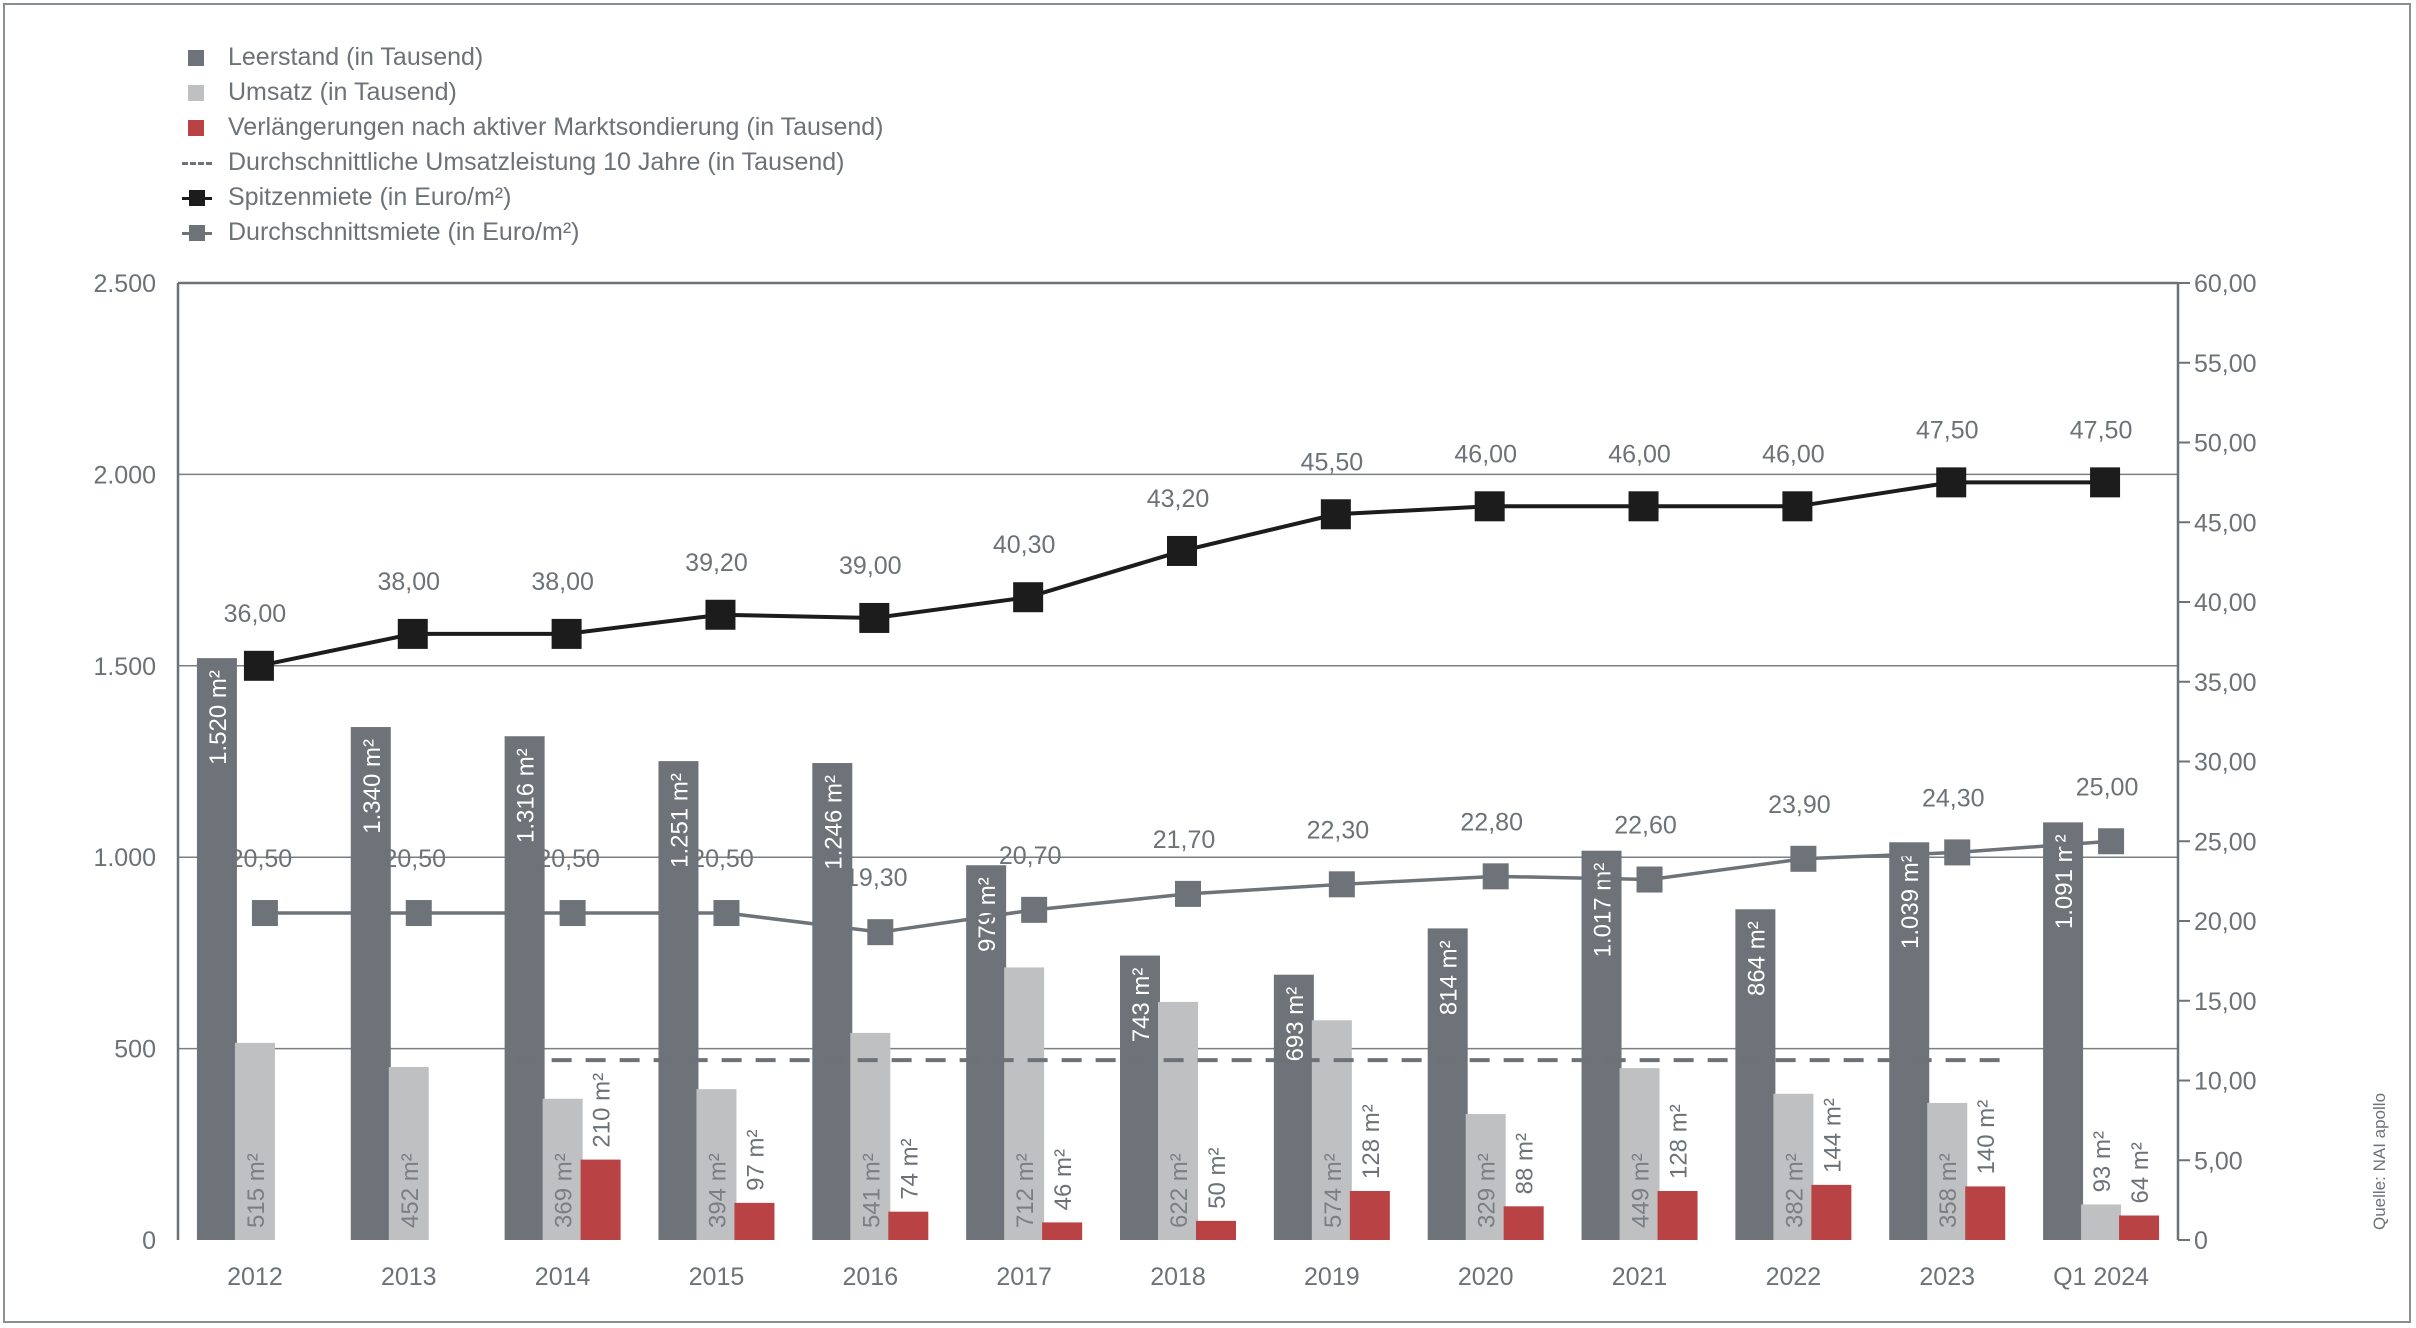 The image size is (2416, 1328). I want to click on y-left-tick-label: 2.000, so click(124, 475).